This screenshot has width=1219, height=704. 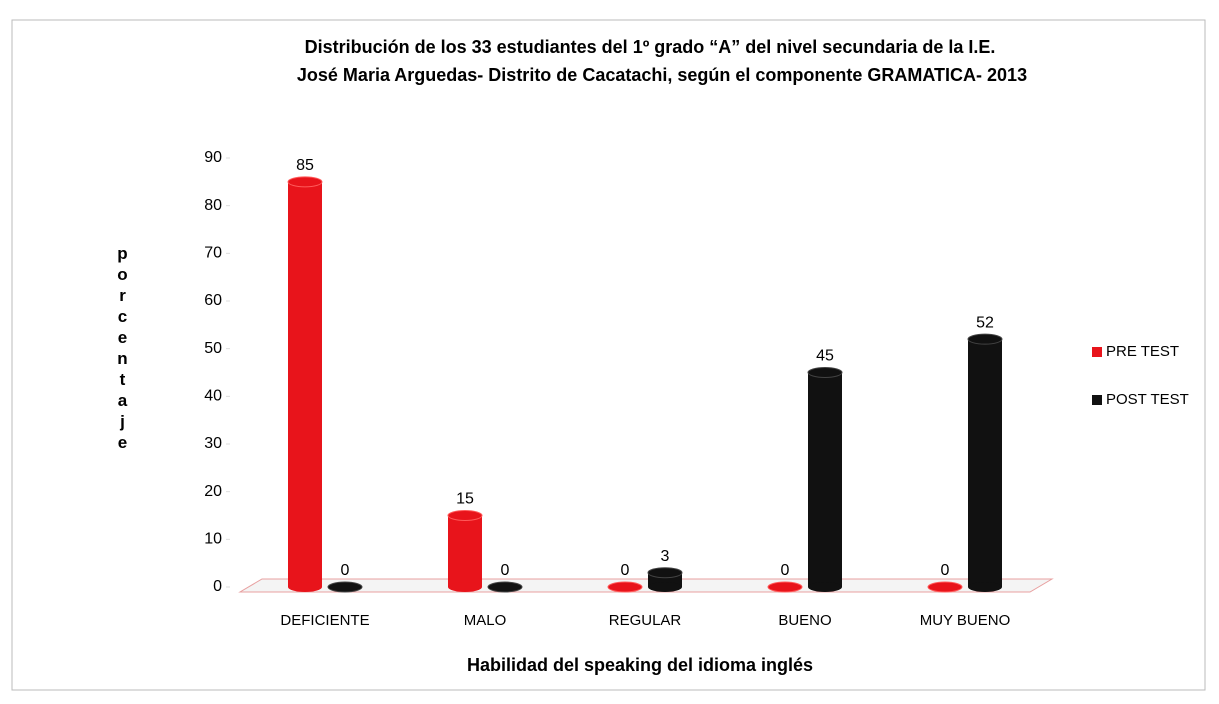 What do you see at coordinates (965, 620) in the screenshot?
I see `x-tick-label: MUY BUENO` at bounding box center [965, 620].